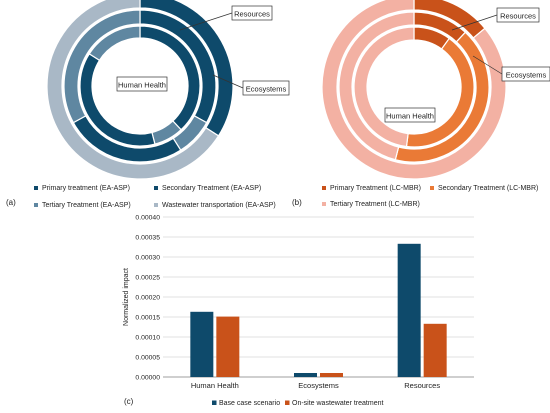 This screenshot has height=413, width=550. What do you see at coordinates (375, 204) in the screenshot?
I see `legend-label-b-2: Tertiary Treatment (LC-MBR)` at bounding box center [375, 204].